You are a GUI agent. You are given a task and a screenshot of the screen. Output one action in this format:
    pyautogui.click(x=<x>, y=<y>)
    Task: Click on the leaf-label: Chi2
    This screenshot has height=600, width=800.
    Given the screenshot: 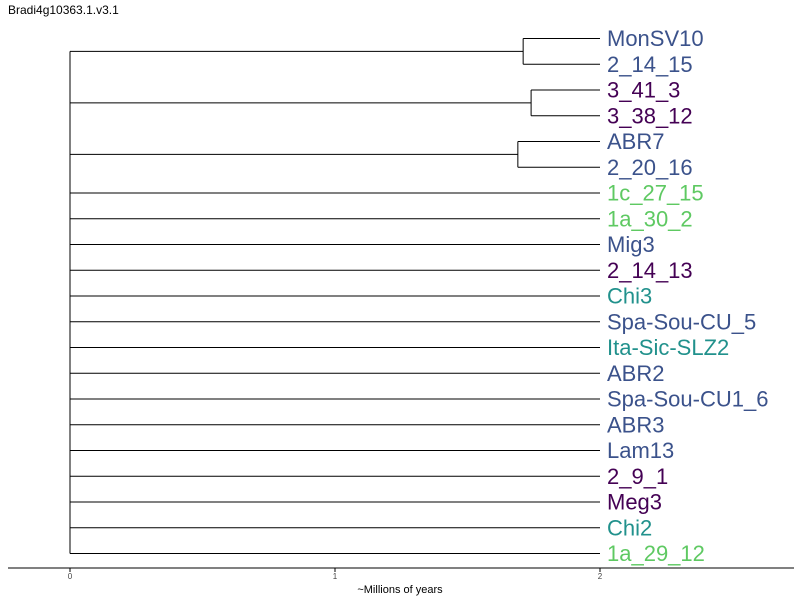 What is the action you would take?
    pyautogui.click(x=629, y=527)
    